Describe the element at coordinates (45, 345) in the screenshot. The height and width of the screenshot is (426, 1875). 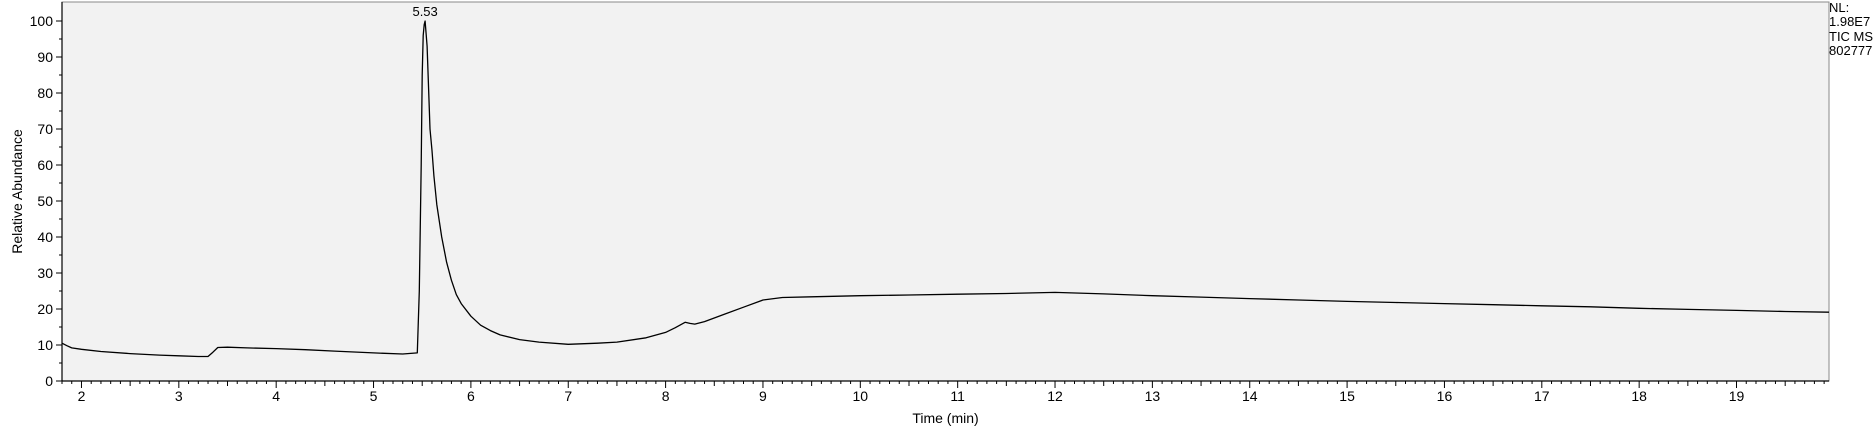
I see `y-tick-label: 10` at that location.